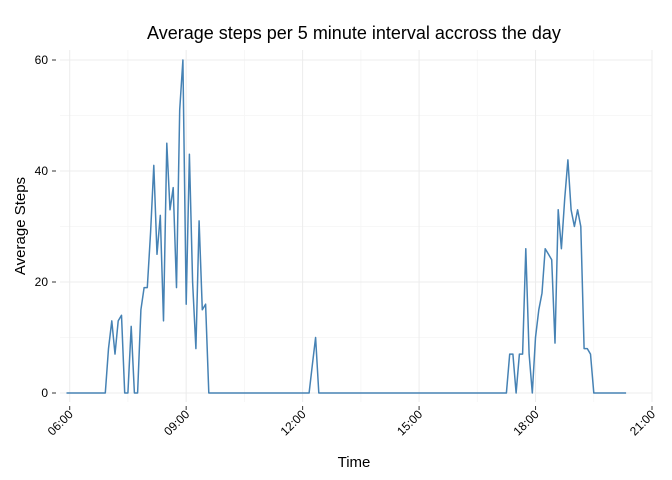 The width and height of the screenshot is (672, 480). What do you see at coordinates (526, 422) in the screenshot?
I see `x-tick-label: 18:00` at bounding box center [526, 422].